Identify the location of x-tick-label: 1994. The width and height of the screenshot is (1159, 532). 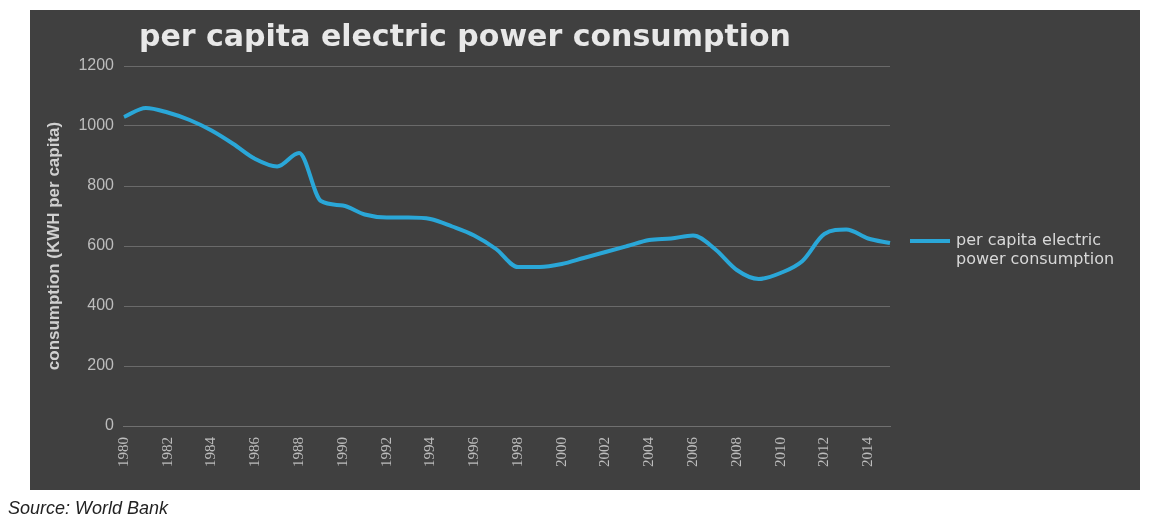
(429, 451).